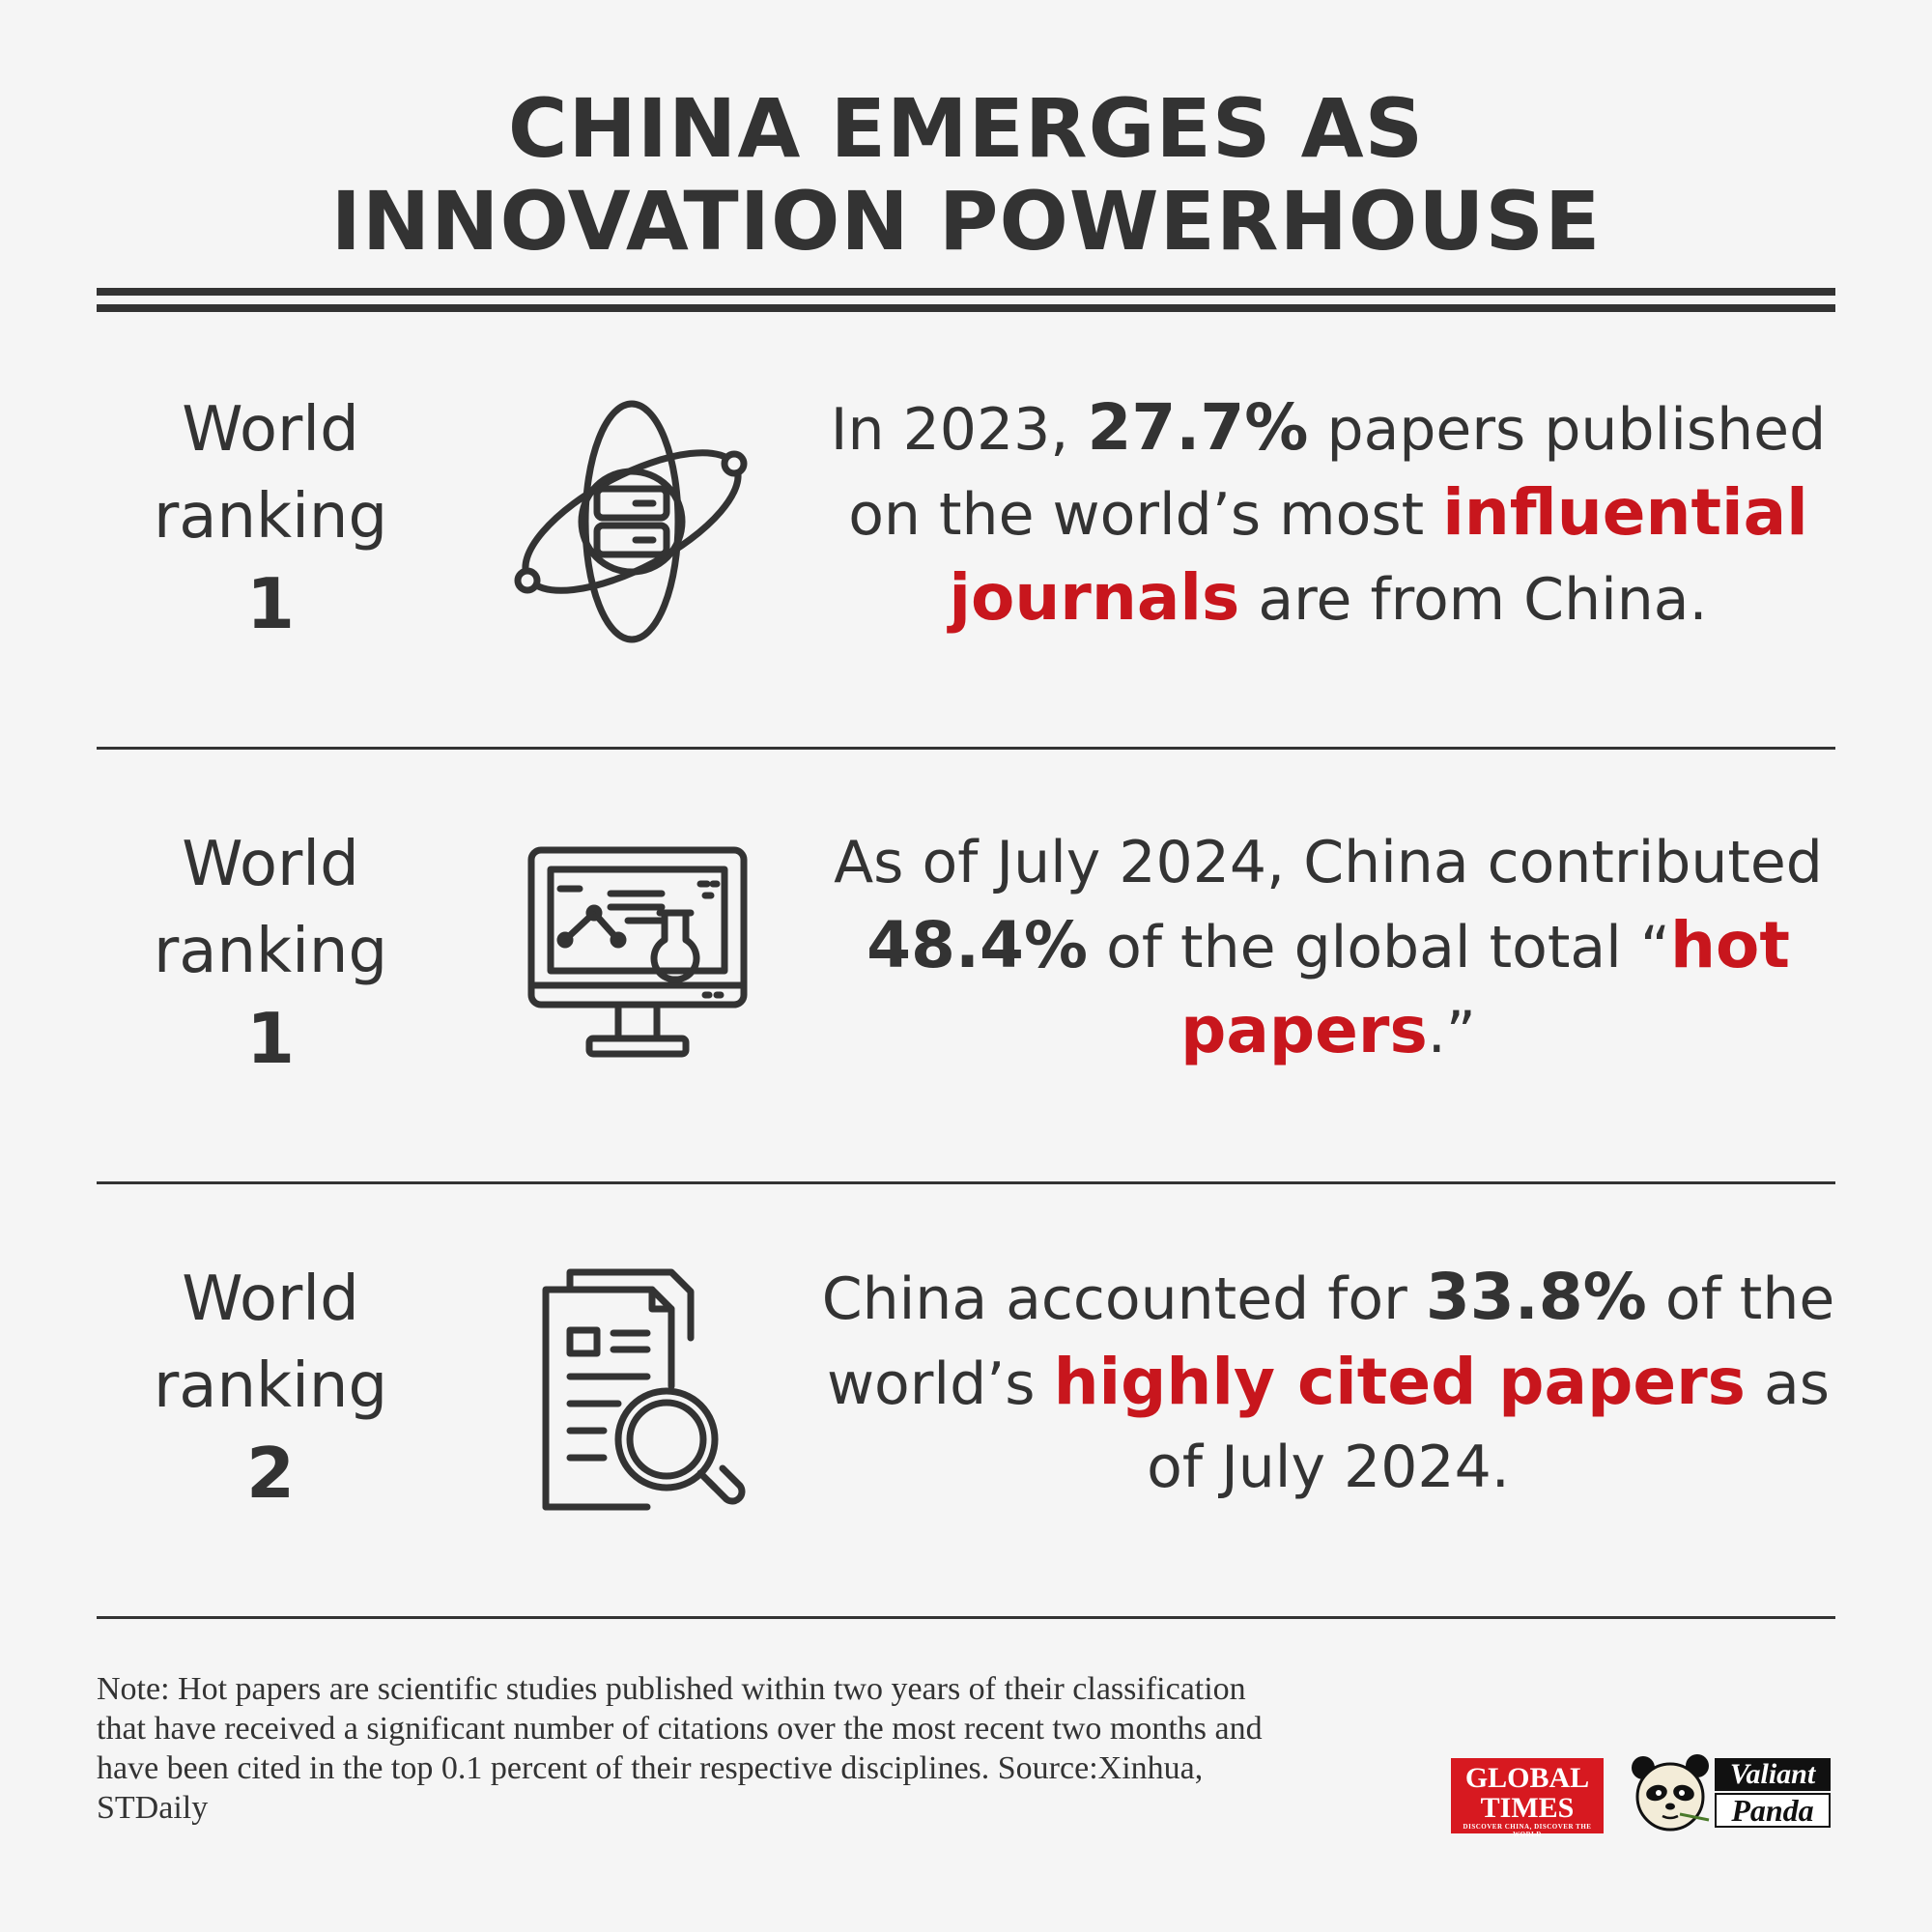 The width and height of the screenshot is (1932, 1932). What do you see at coordinates (1527, 1778) in the screenshot?
I see `logo-text: GLOBAL` at bounding box center [1527, 1778].